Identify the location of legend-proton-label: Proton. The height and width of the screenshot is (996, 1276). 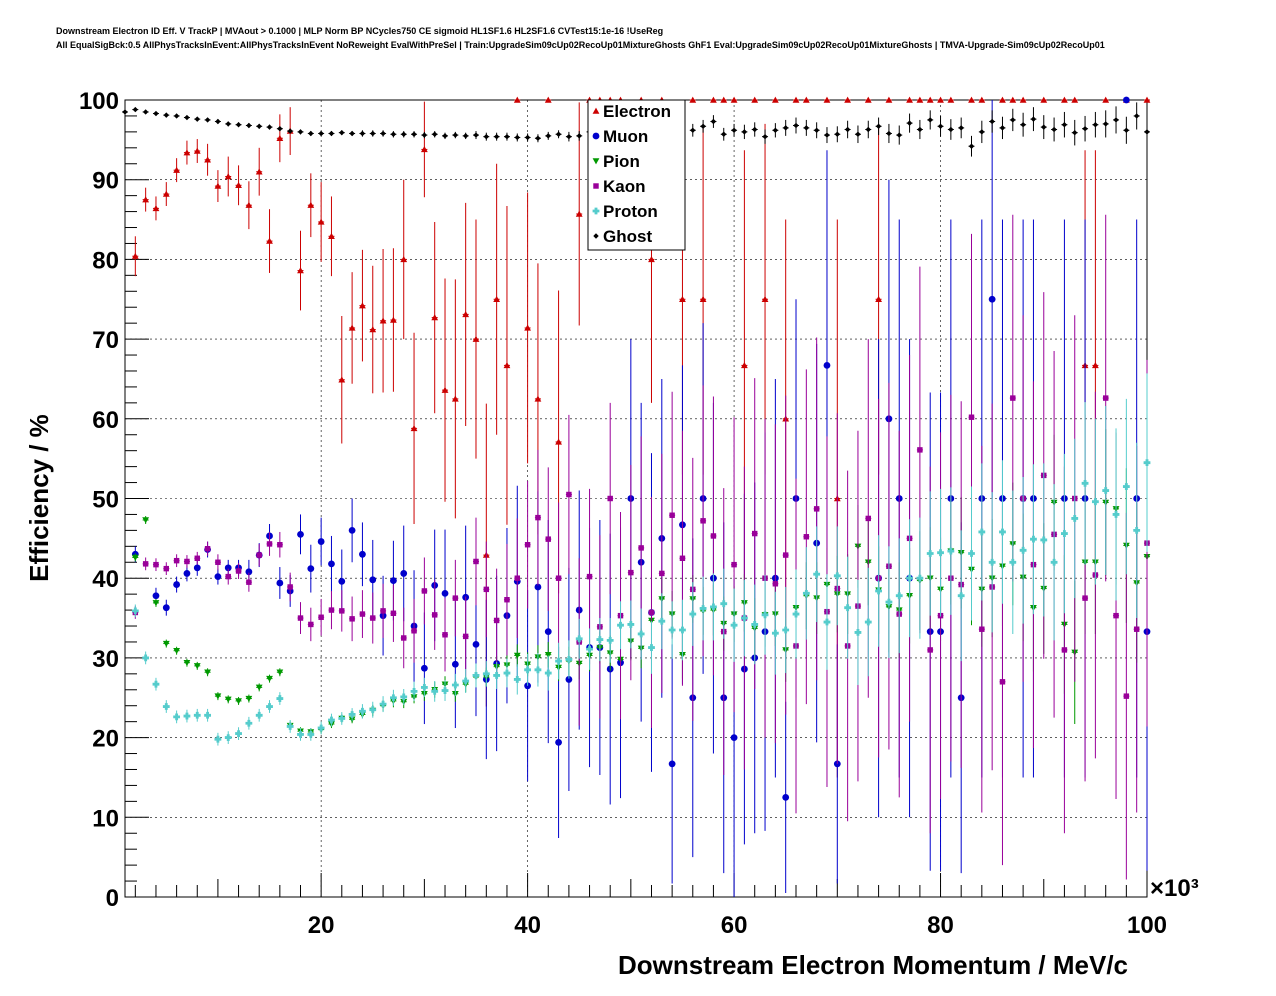
(630, 211).